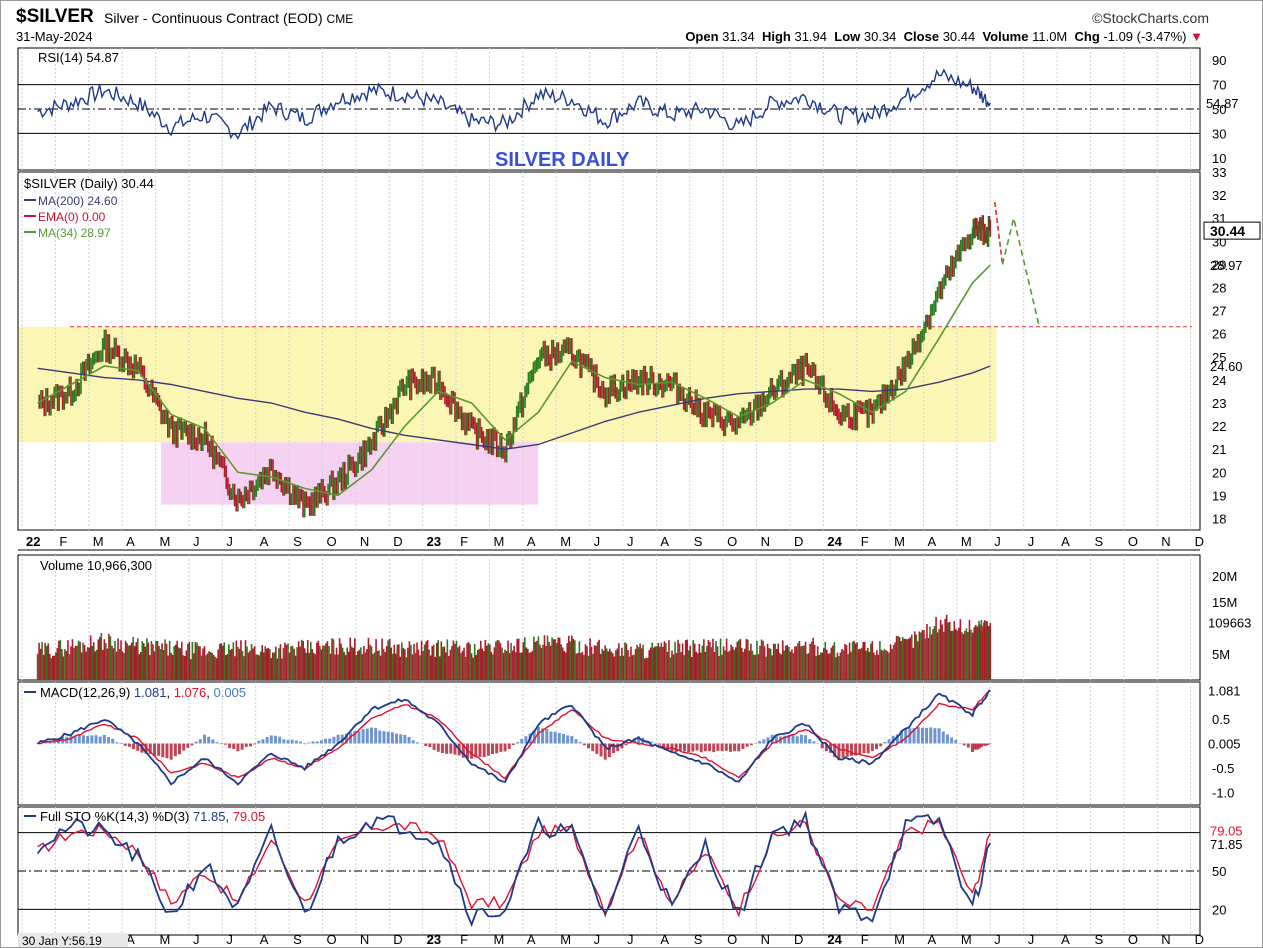  Describe the element at coordinates (597, 939) in the screenshot. I see `x-tick-label-bottom: J` at that location.